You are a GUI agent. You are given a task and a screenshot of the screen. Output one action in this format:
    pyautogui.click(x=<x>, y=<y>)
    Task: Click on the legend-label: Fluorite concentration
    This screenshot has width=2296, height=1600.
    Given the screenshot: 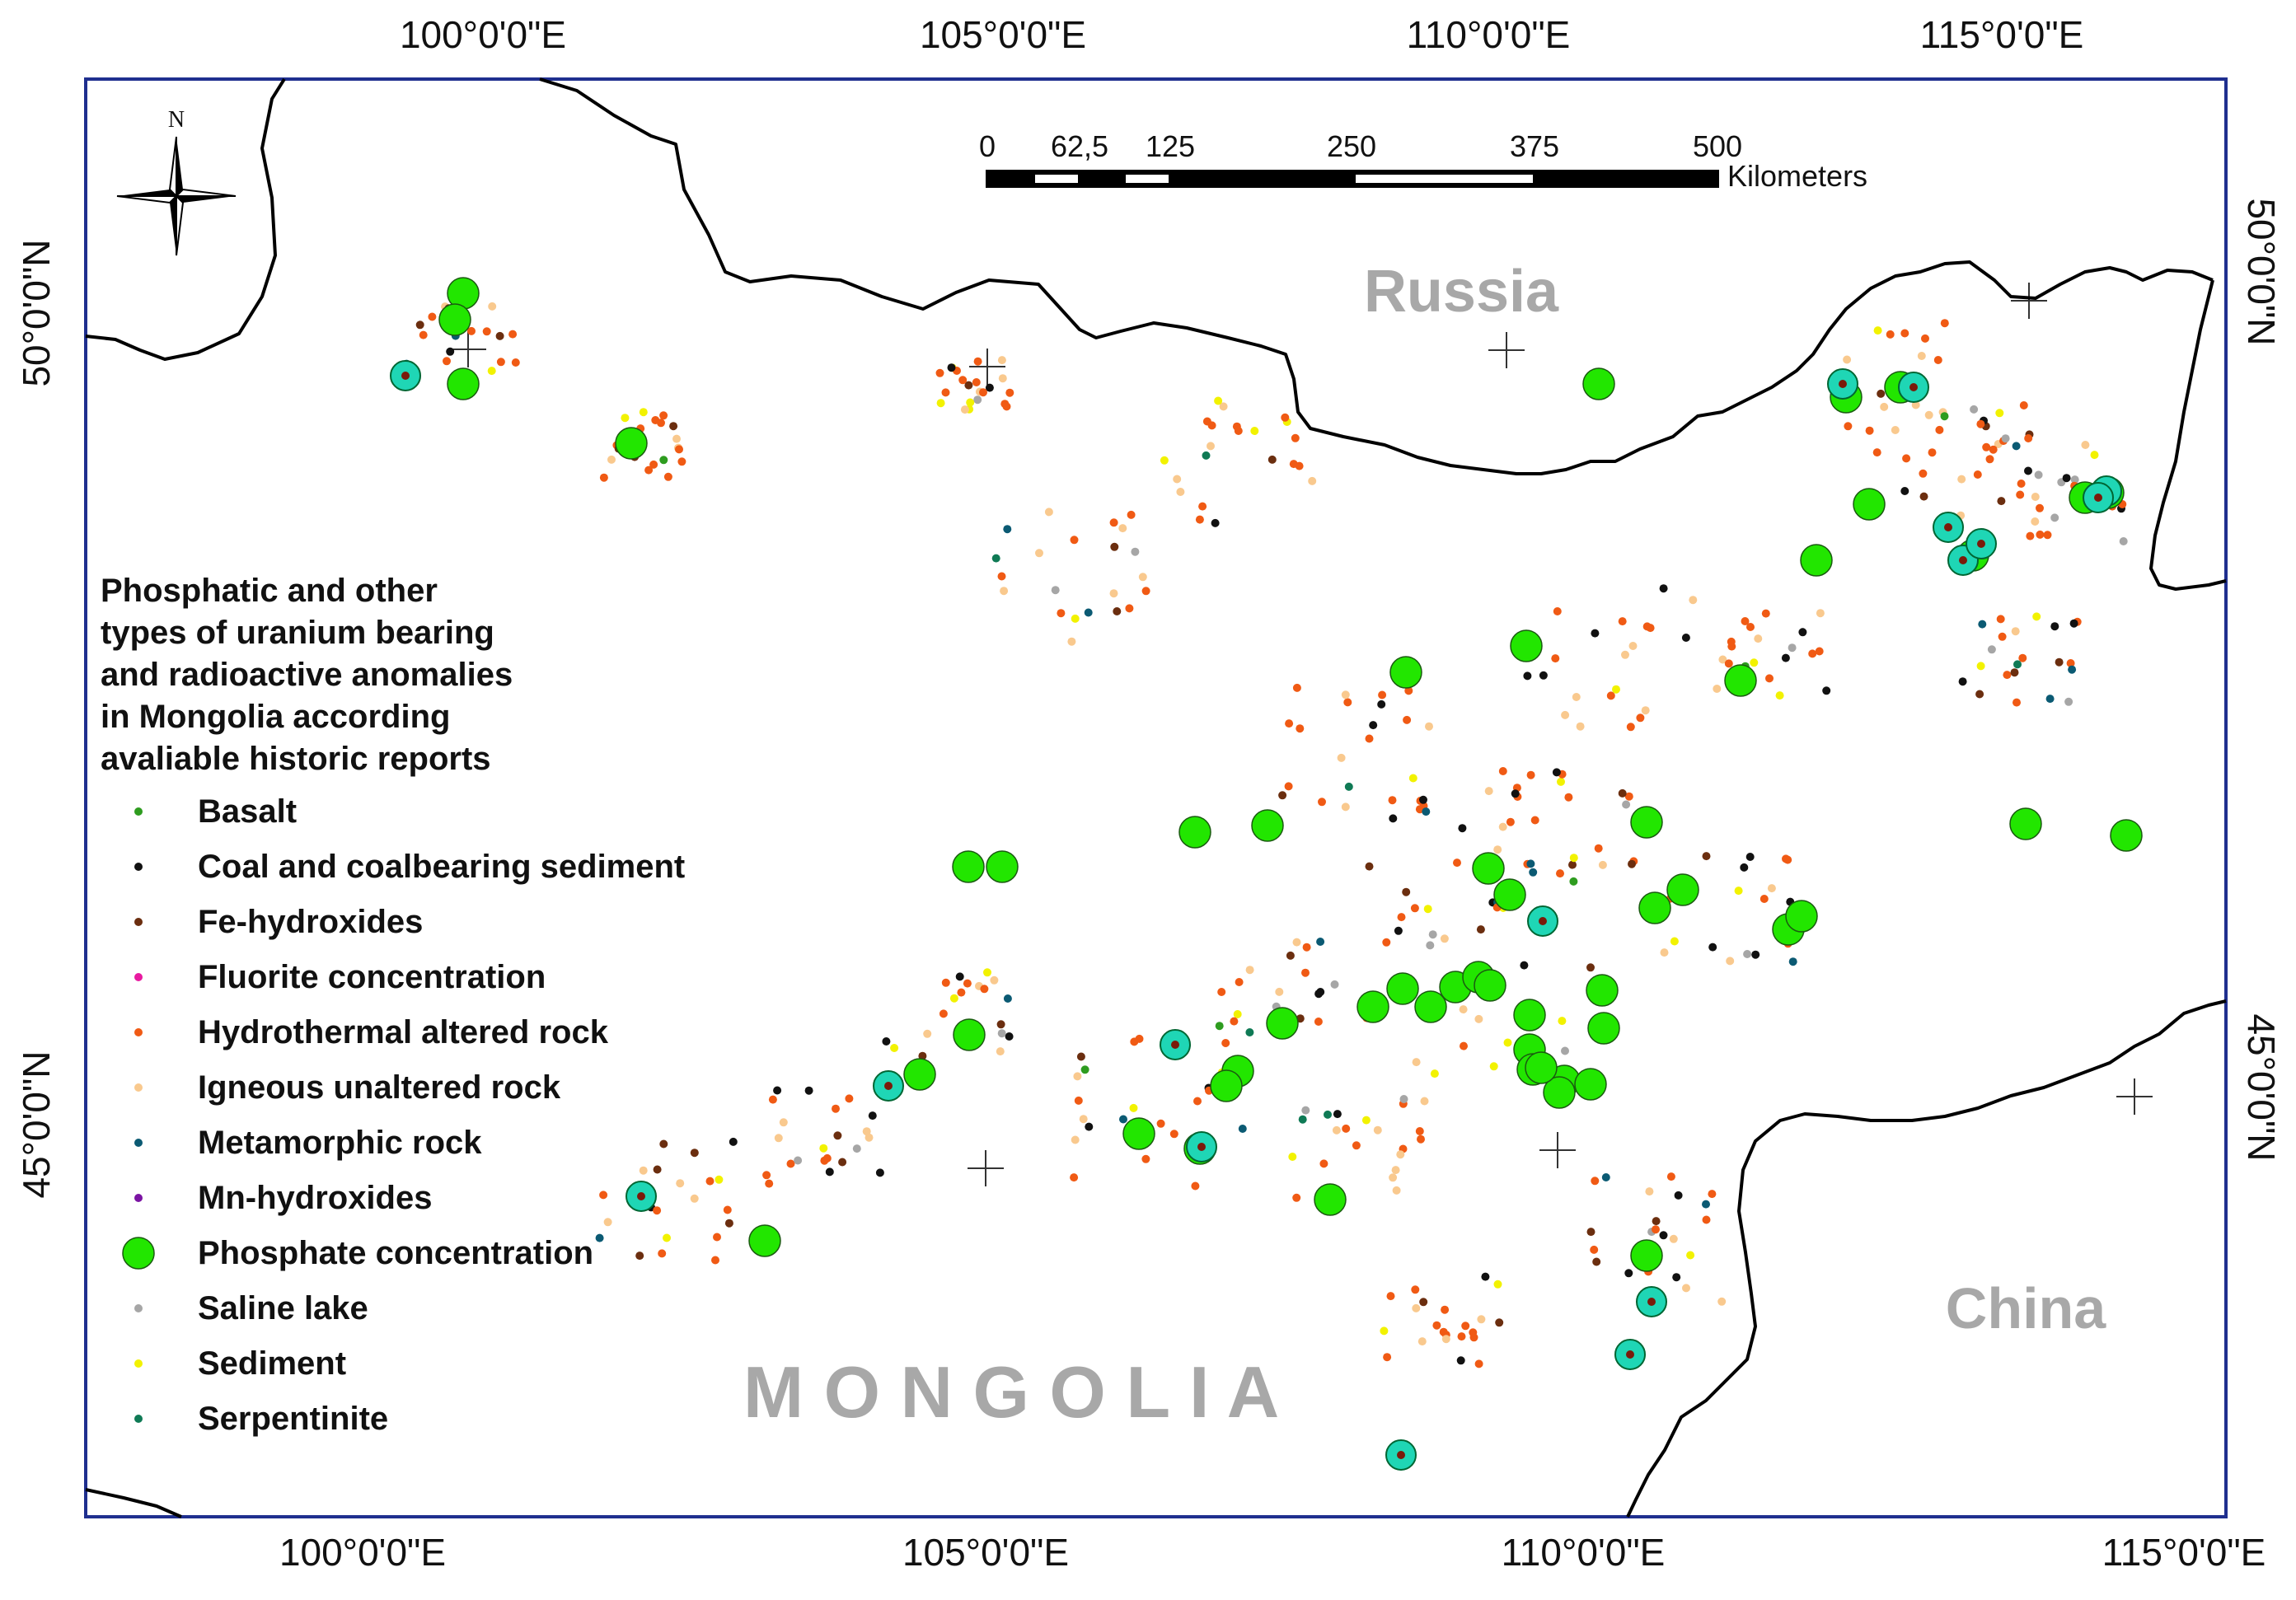 What is the action you would take?
    pyautogui.click(x=372, y=977)
    